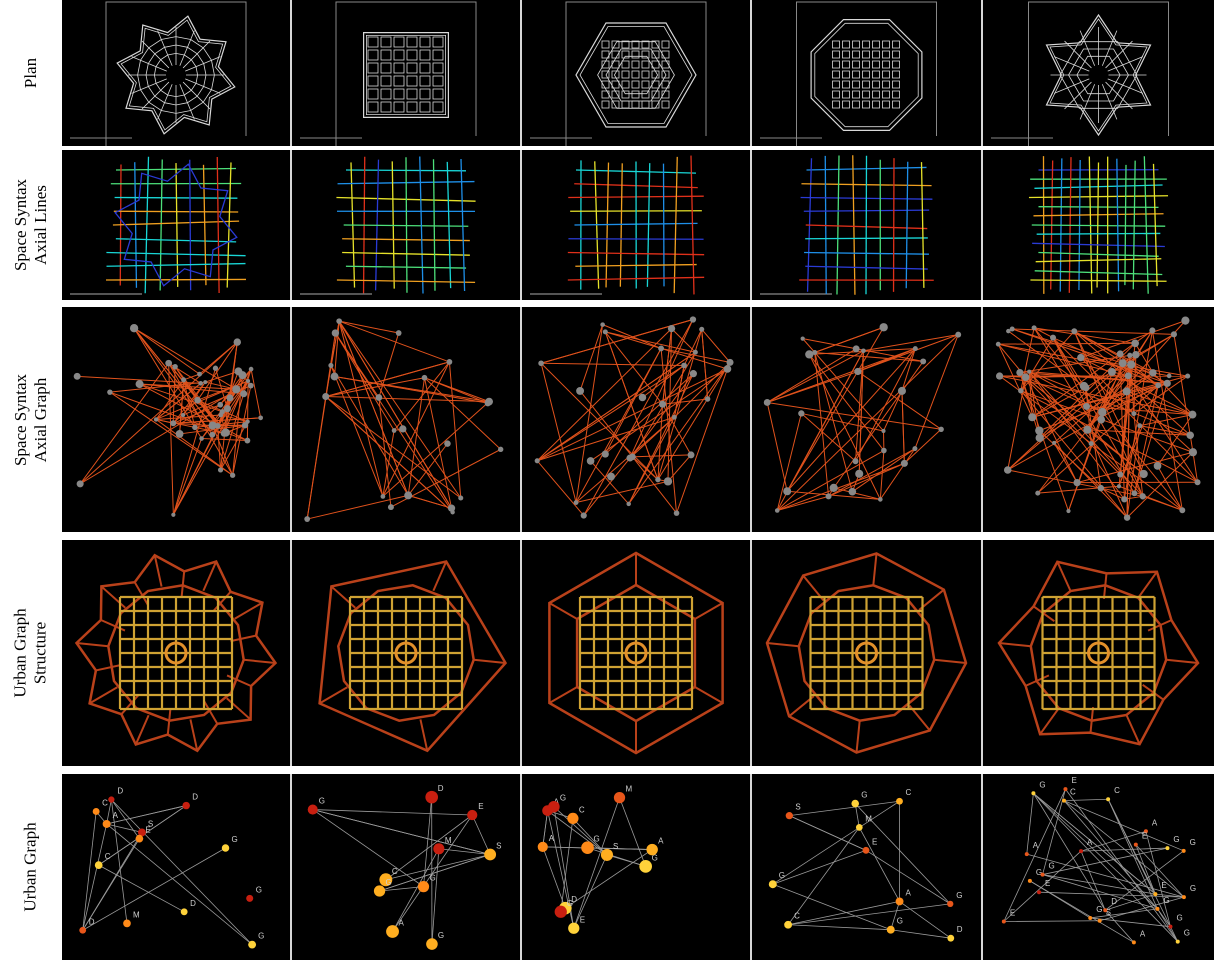 The image size is (1217, 966). Describe the element at coordinates (636, 75) in the screenshot. I see `plan-outline-inner` at that location.